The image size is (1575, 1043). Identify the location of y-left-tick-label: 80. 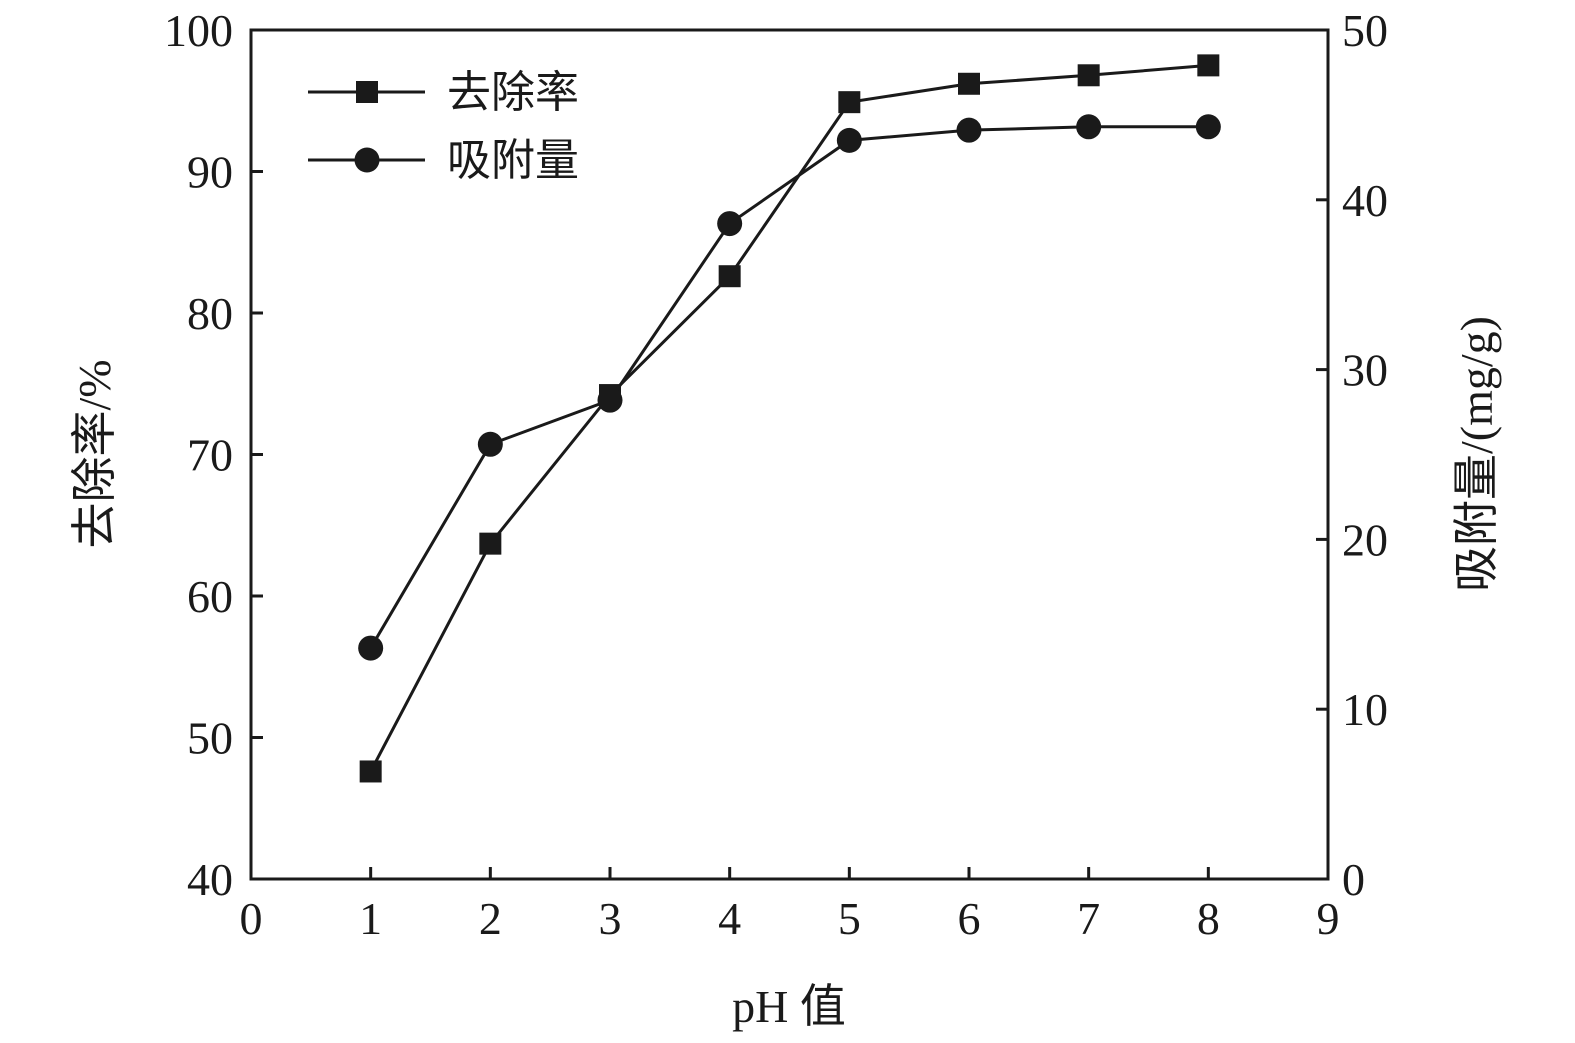
(210, 313).